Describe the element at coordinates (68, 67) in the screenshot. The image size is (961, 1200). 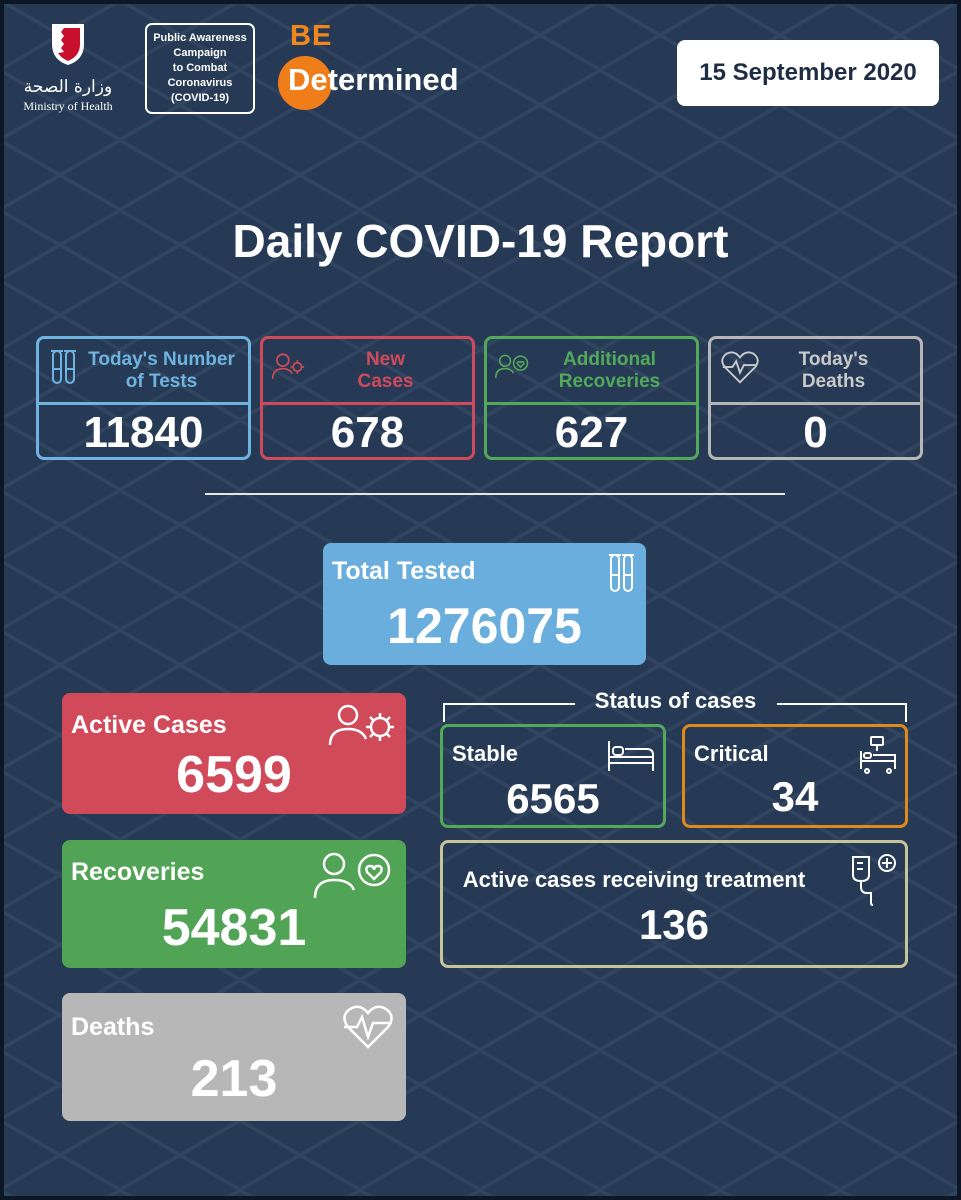
I see `ministry-logo: وزارة الصحة Ministry of Health` at that location.